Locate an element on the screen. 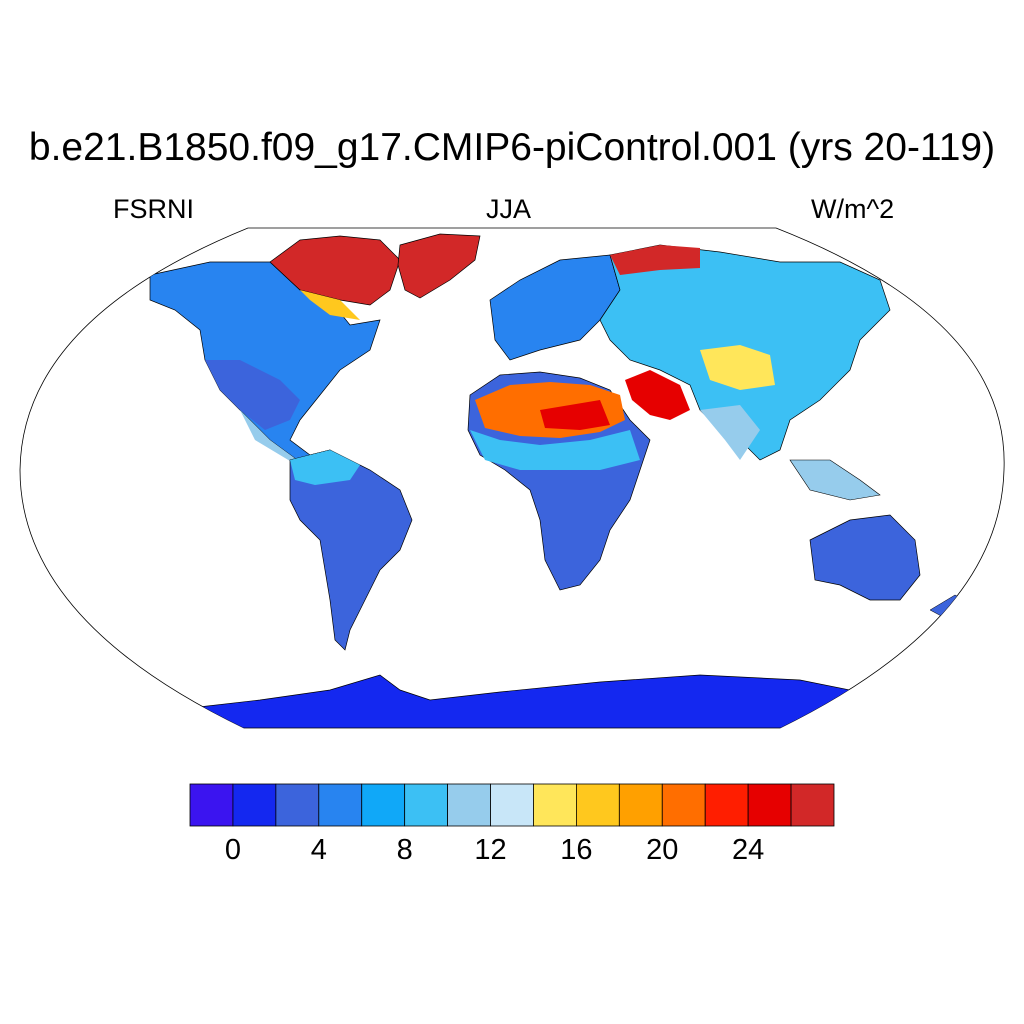 The image size is (1024, 1024). north-america-south is located at coordinates (252, 395).